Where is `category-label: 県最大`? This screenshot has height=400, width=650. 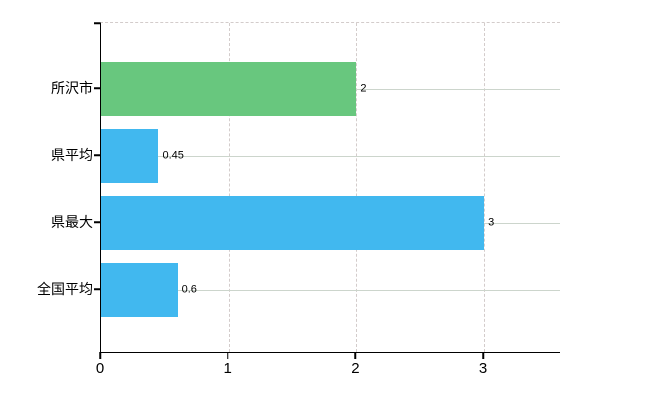
category-label: 県最大 is located at coordinates (72, 222).